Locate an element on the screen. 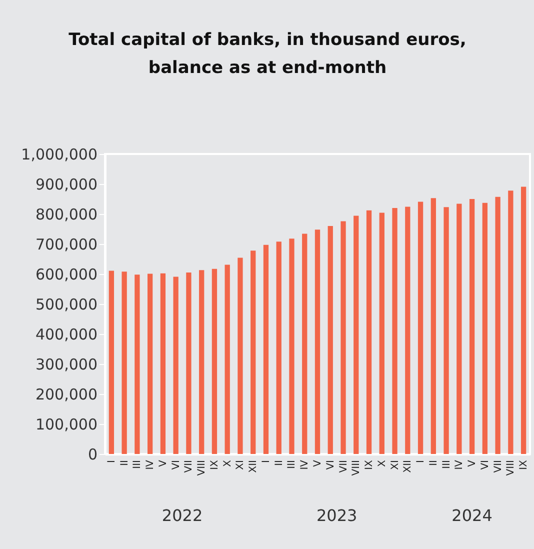  y-tick-label: 200,000 is located at coordinates (66, 395).